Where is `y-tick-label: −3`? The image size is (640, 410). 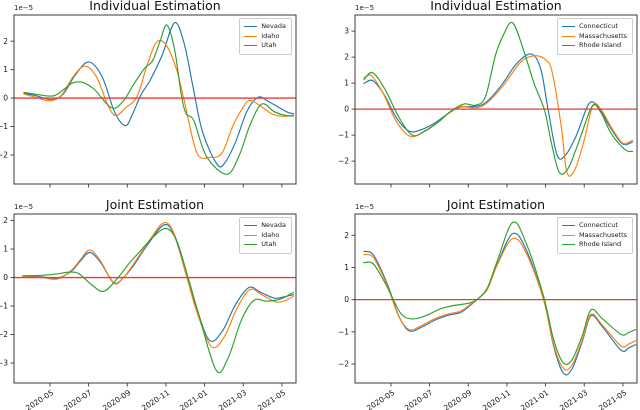
y-tick-label: −3 is located at coordinates (4, 363).